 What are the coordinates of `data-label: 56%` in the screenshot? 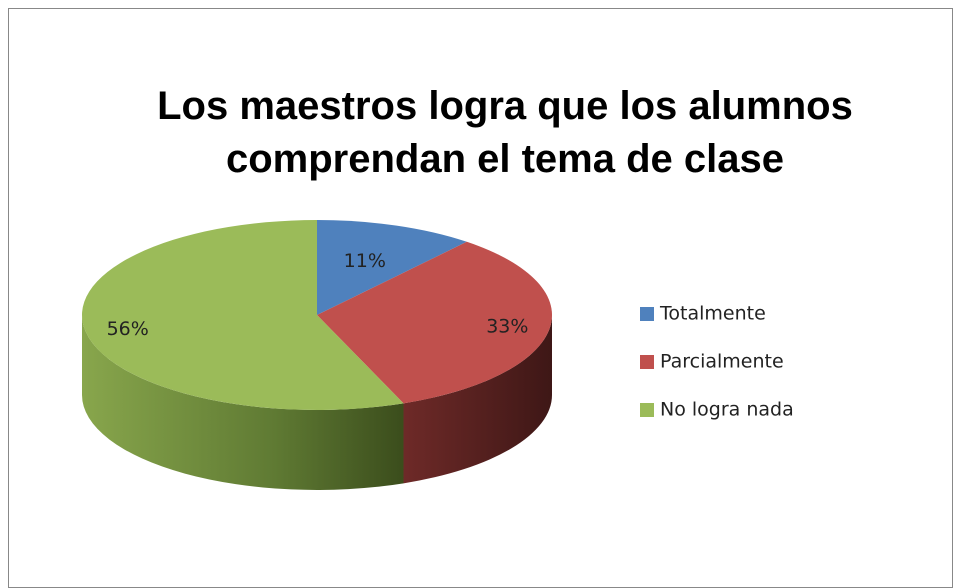 It's located at (128, 329).